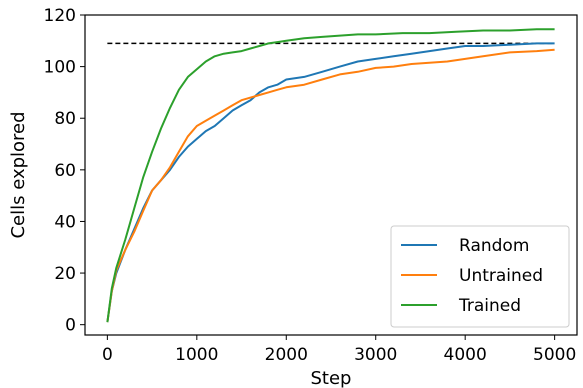 Image resolution: width=583 pixels, height=388 pixels. Describe the element at coordinates (65, 222) in the screenshot. I see `y-tick-label: 40` at that location.